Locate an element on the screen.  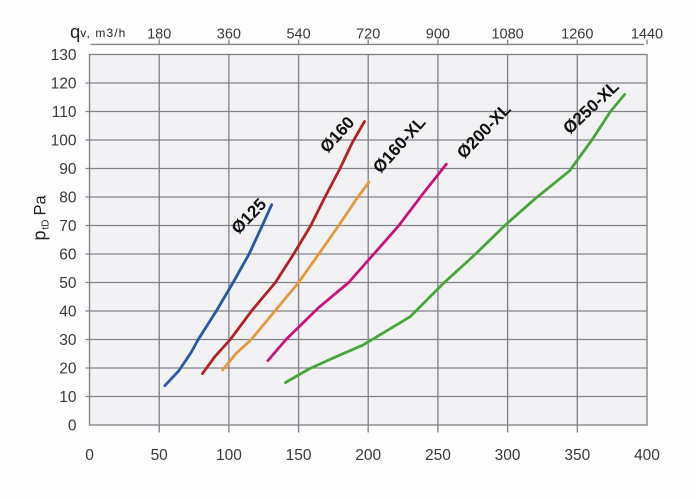
svg-text: 1080 is located at coordinates (507, 34).